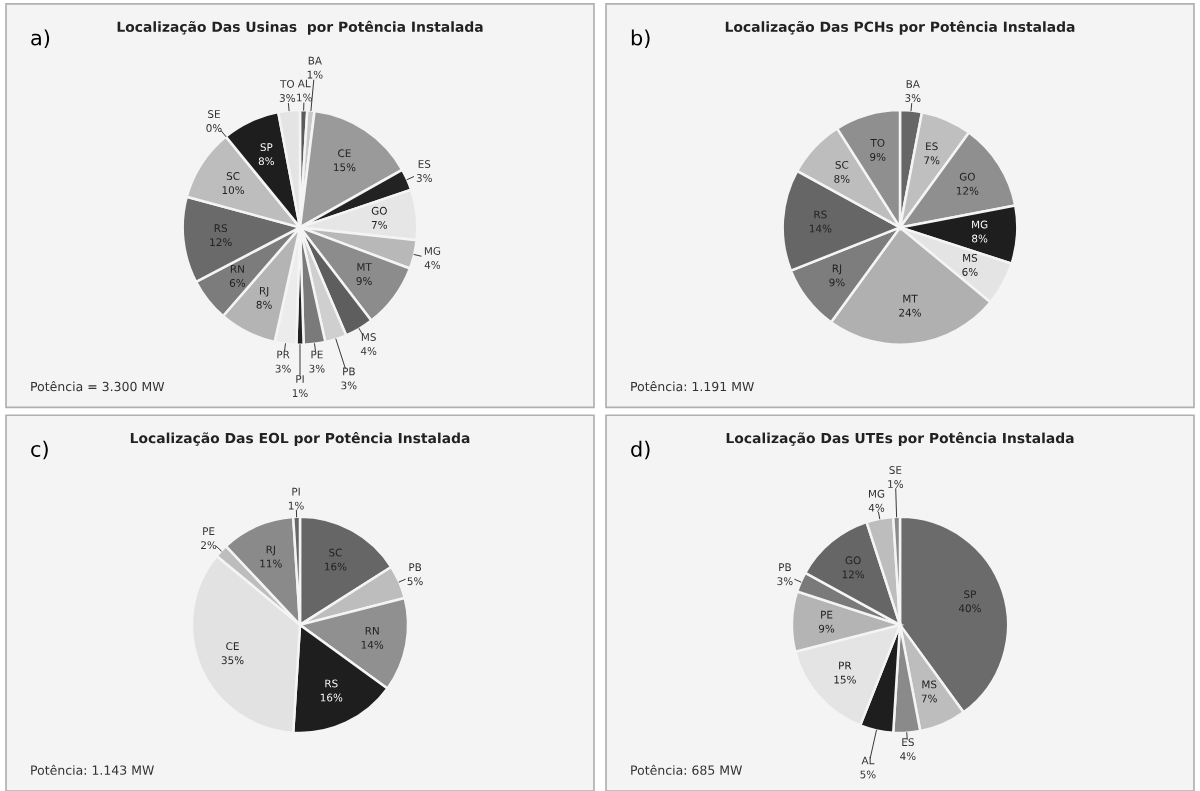 The image size is (1200, 791). What do you see at coordinates (92, 769) in the screenshot?
I see `text: Potência: 1.143 MW` at bounding box center [92, 769].